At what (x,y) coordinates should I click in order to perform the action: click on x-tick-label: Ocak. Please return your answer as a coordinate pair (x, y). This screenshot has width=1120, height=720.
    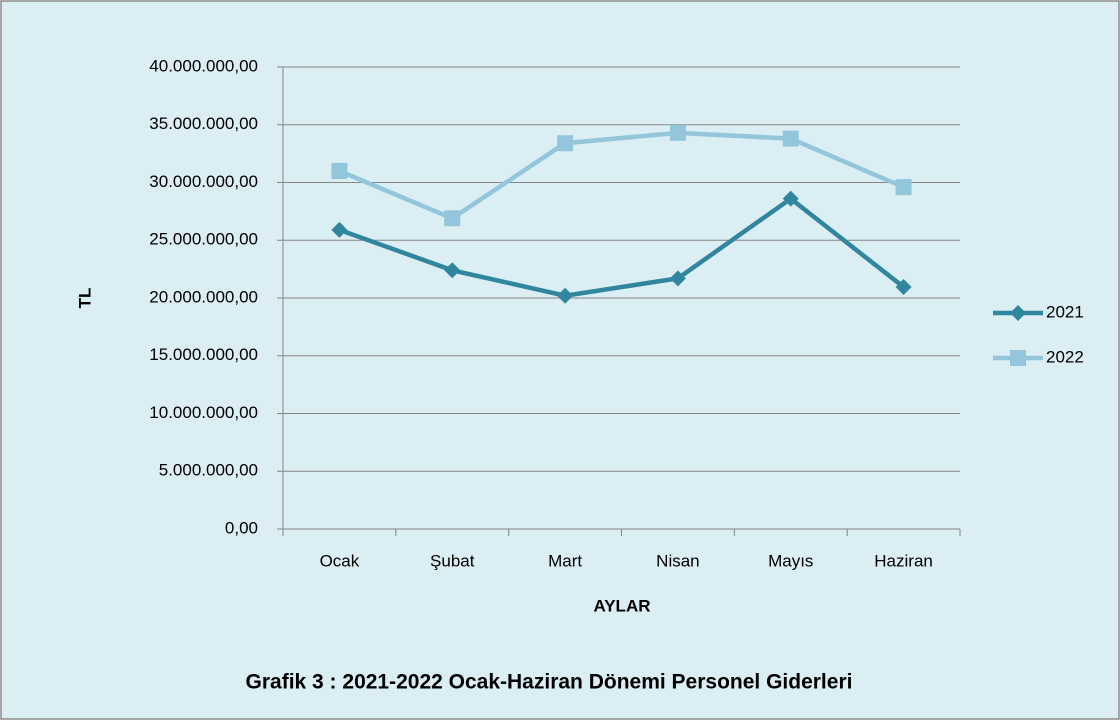
    Looking at the image, I should click on (340, 560).